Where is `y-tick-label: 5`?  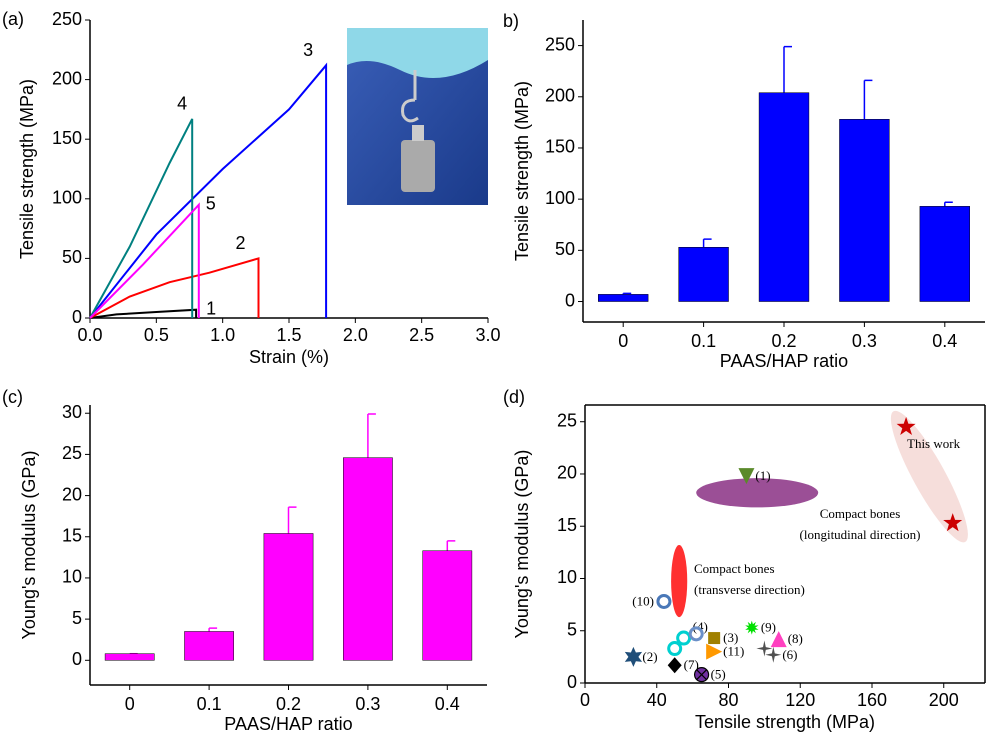 y-tick-label: 5 is located at coordinates (572, 629).